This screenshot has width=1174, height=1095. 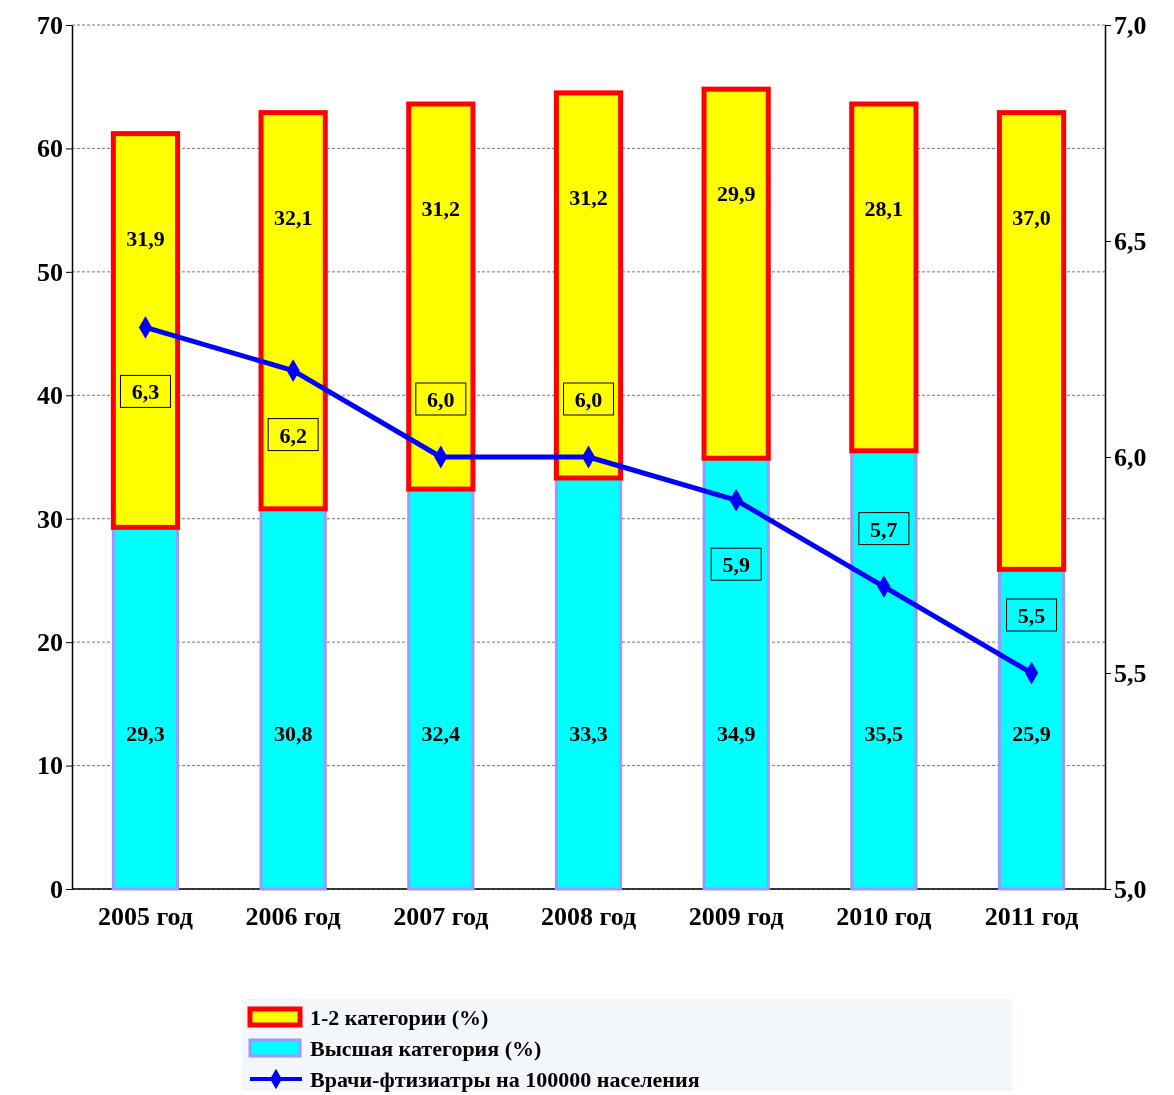 What do you see at coordinates (50, 519) in the screenshot?
I see `y-tick-label: 30` at bounding box center [50, 519].